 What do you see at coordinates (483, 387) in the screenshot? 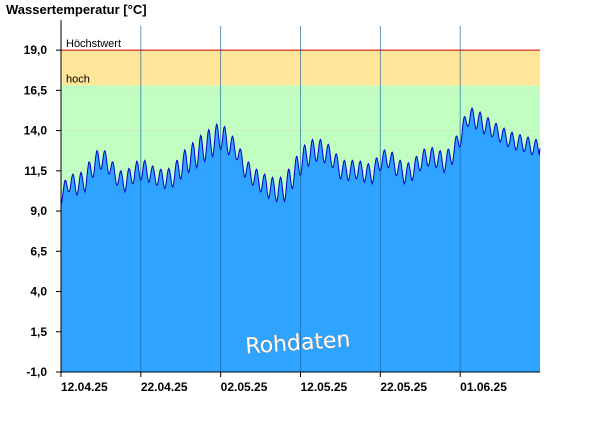
I see `x-tick-label-5: 01.06.25` at bounding box center [483, 387].